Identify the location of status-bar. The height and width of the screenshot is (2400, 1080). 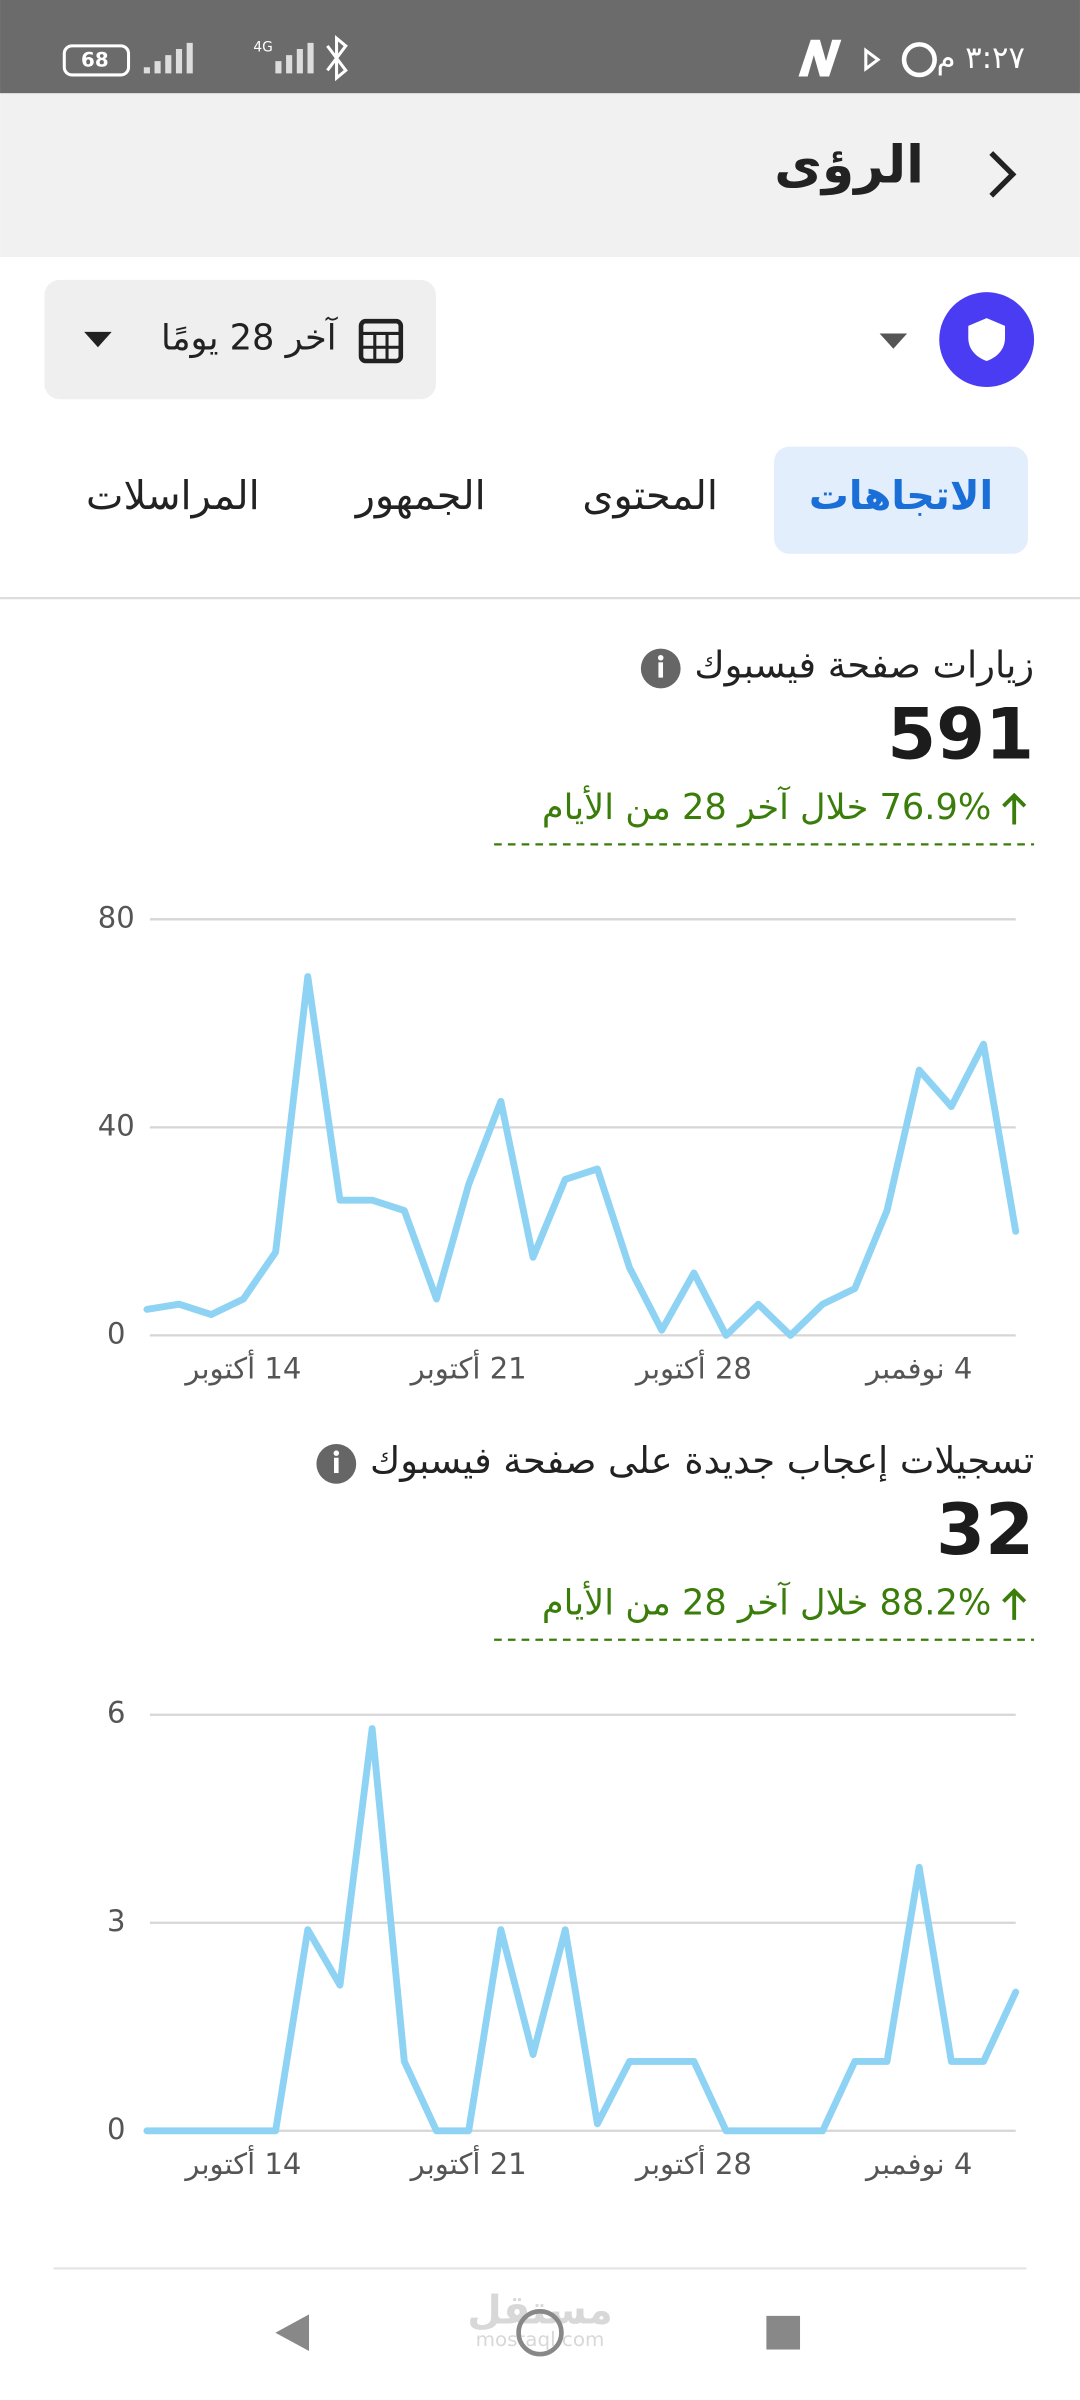
(540, 47).